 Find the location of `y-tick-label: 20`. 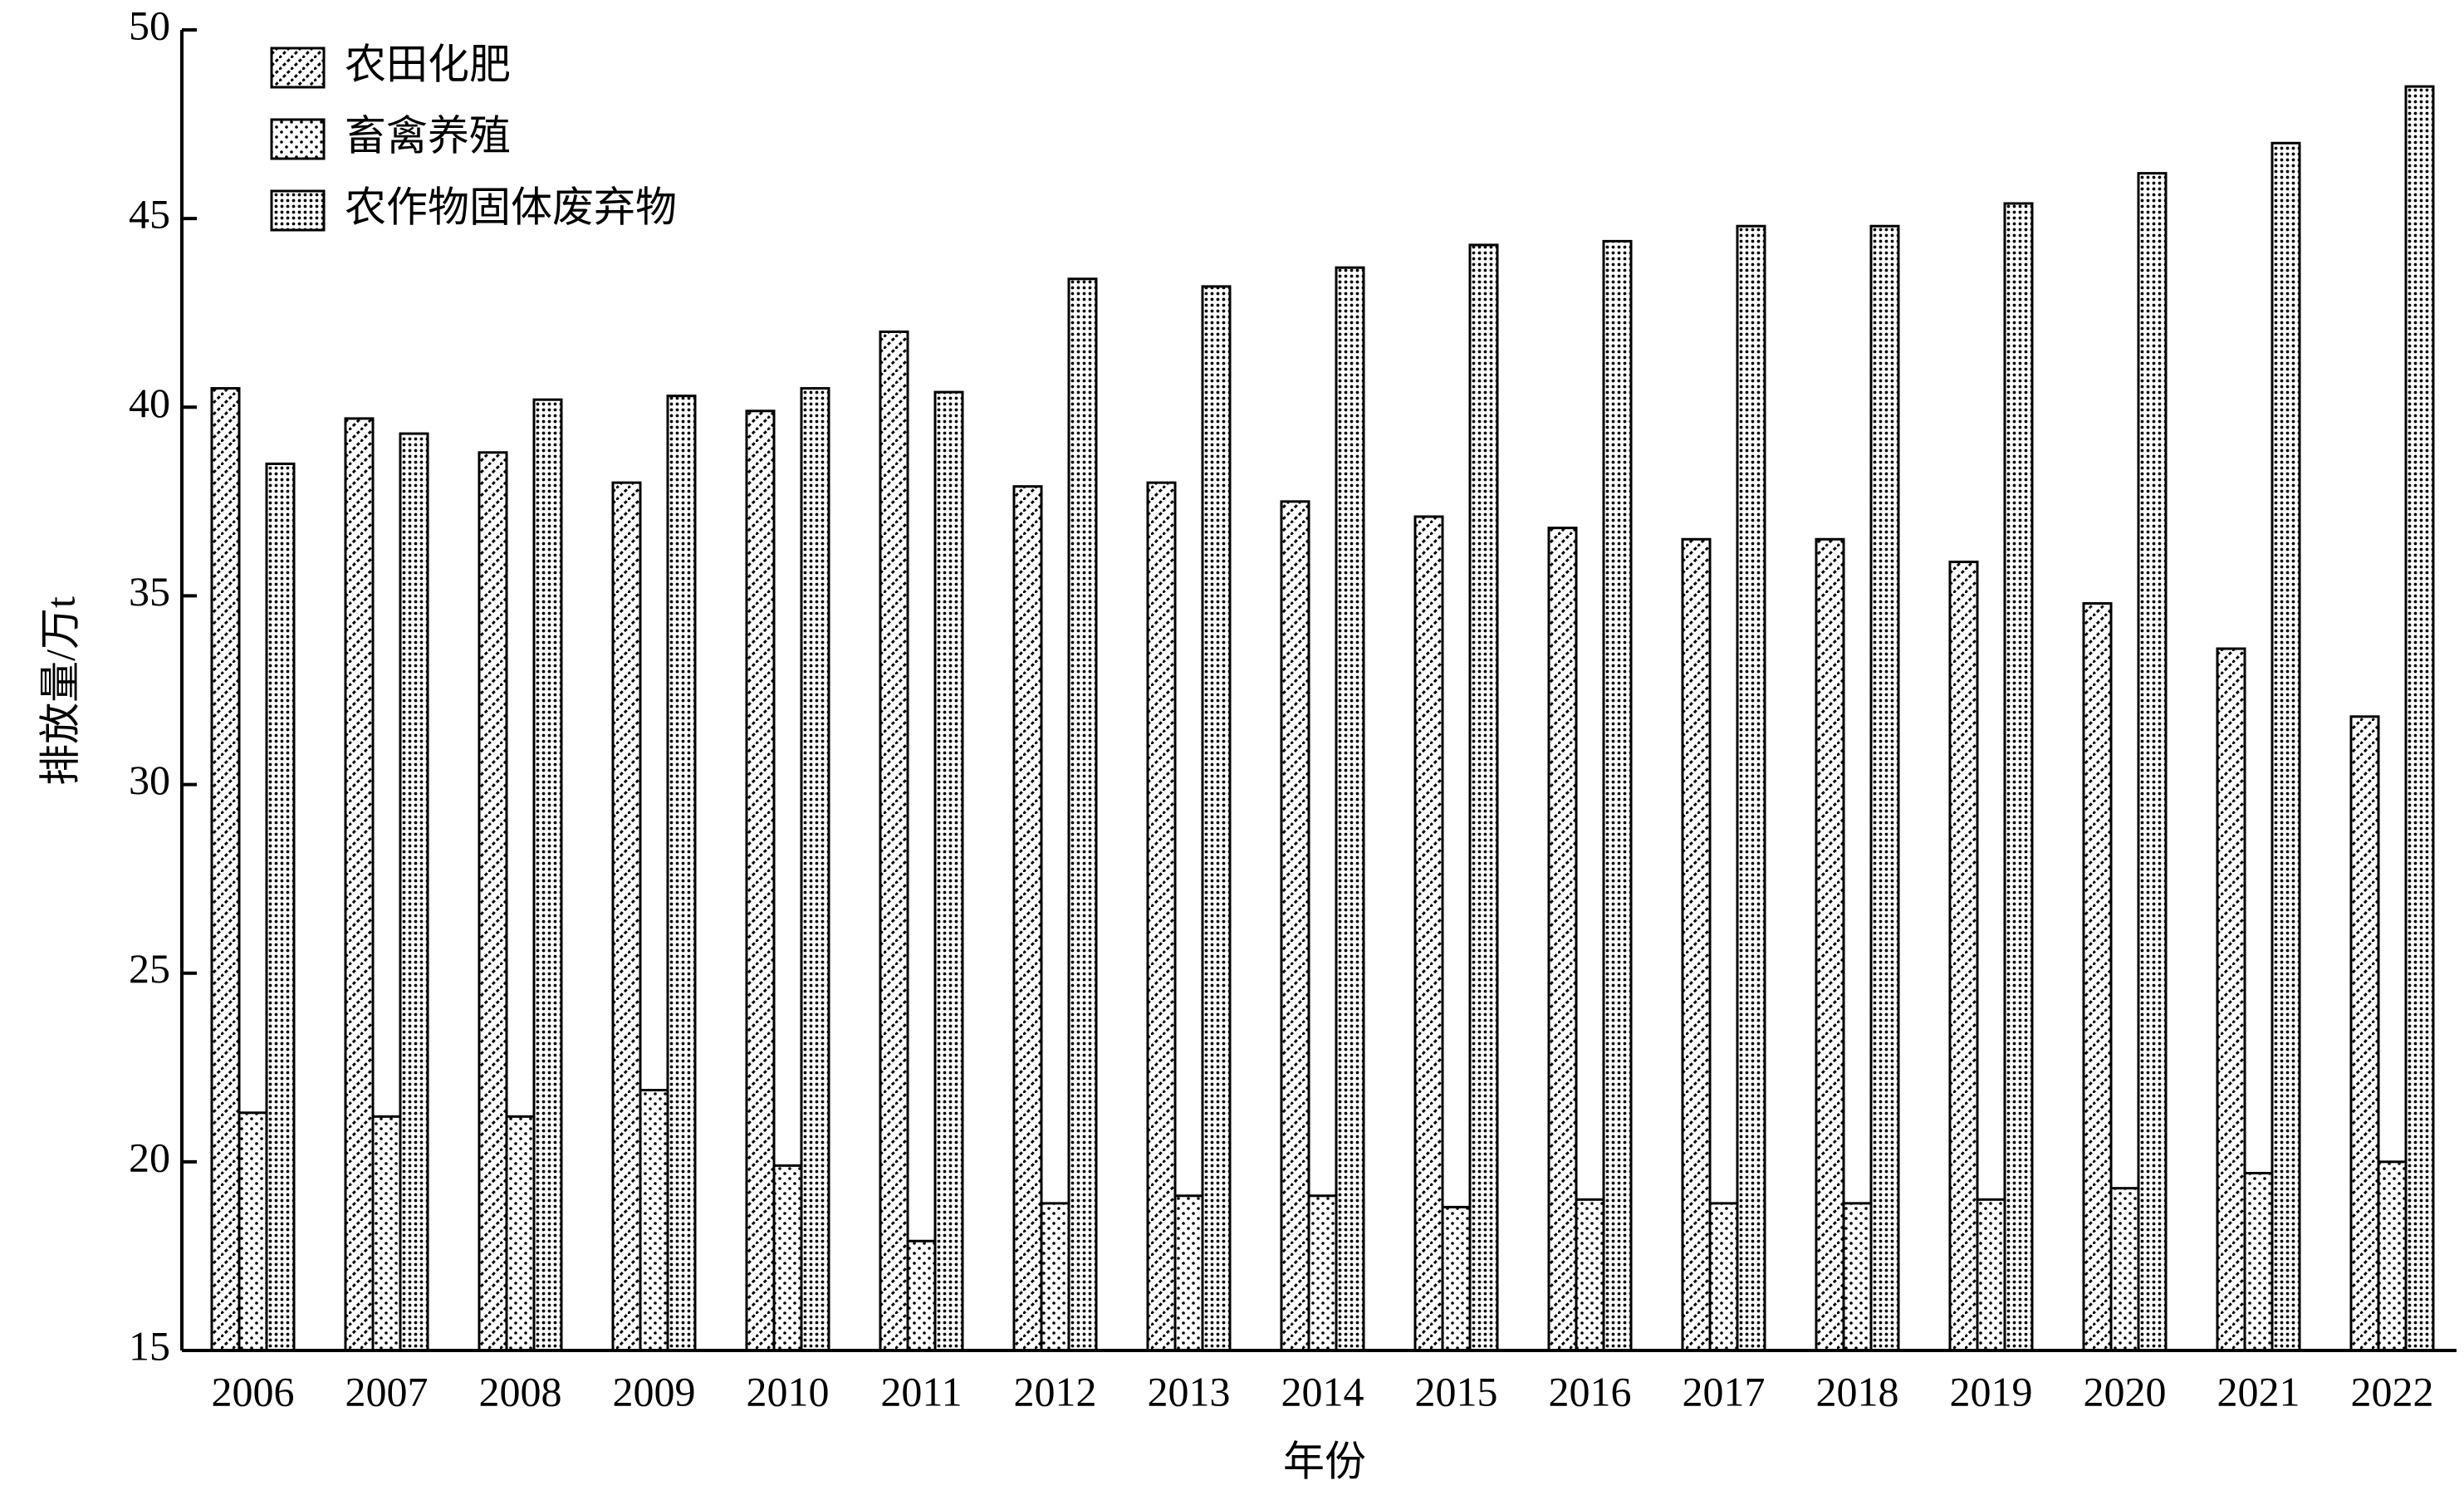

y-tick-label: 20 is located at coordinates (149, 1157).